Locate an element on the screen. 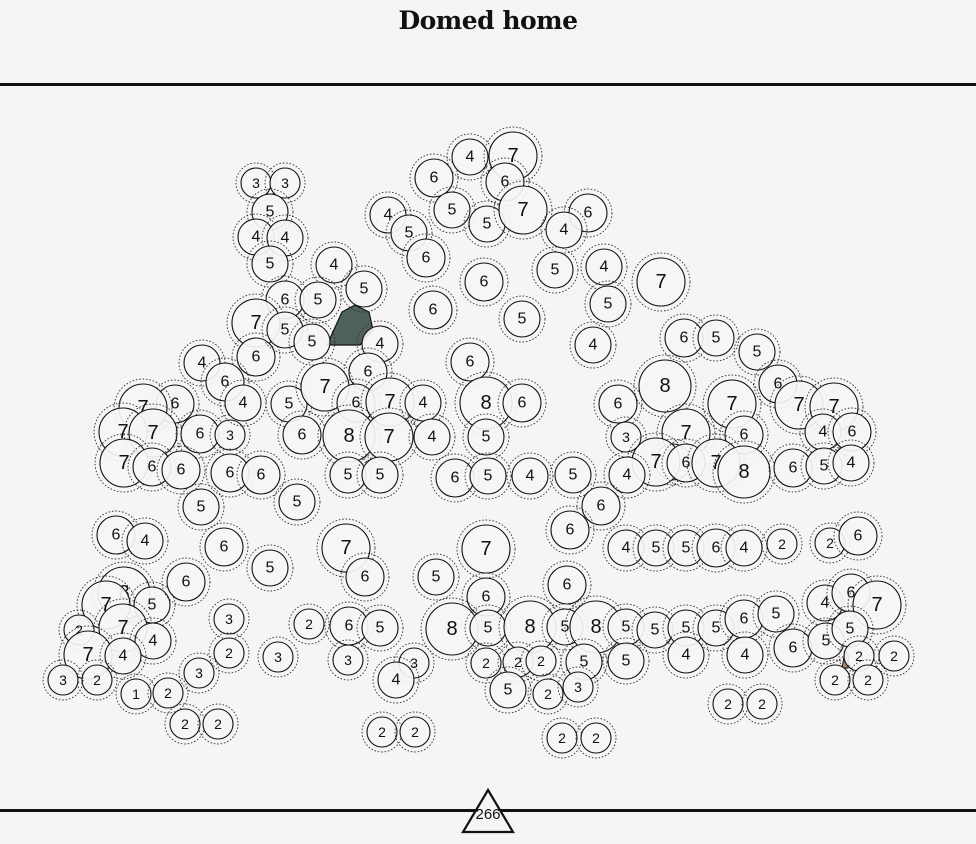 The width and height of the screenshot is (976, 844). circle-number: 8 is located at coordinates (595, 627).